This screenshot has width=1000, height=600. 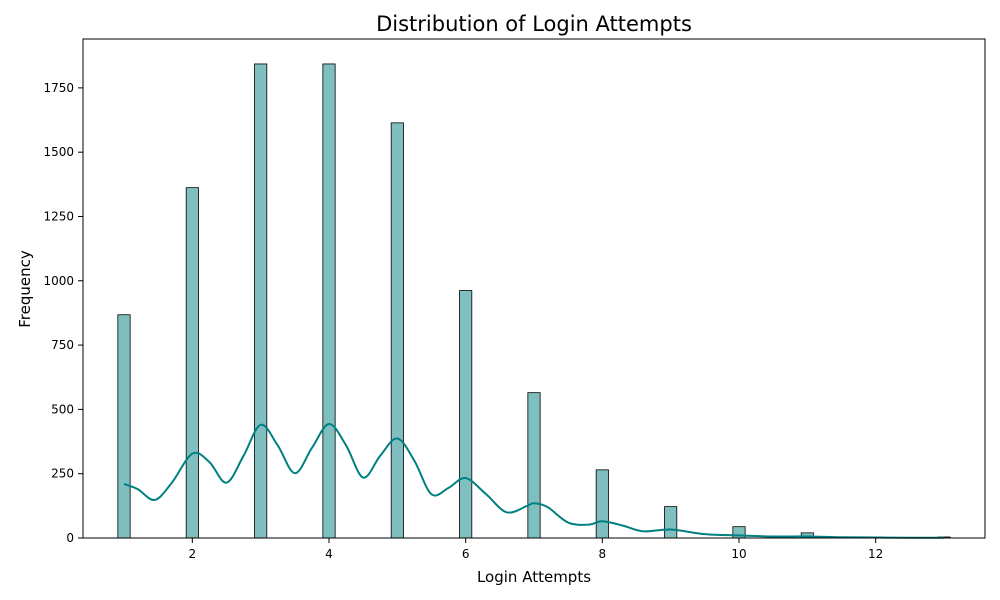 I want to click on x-tick-label: 4, so click(x=329, y=554).